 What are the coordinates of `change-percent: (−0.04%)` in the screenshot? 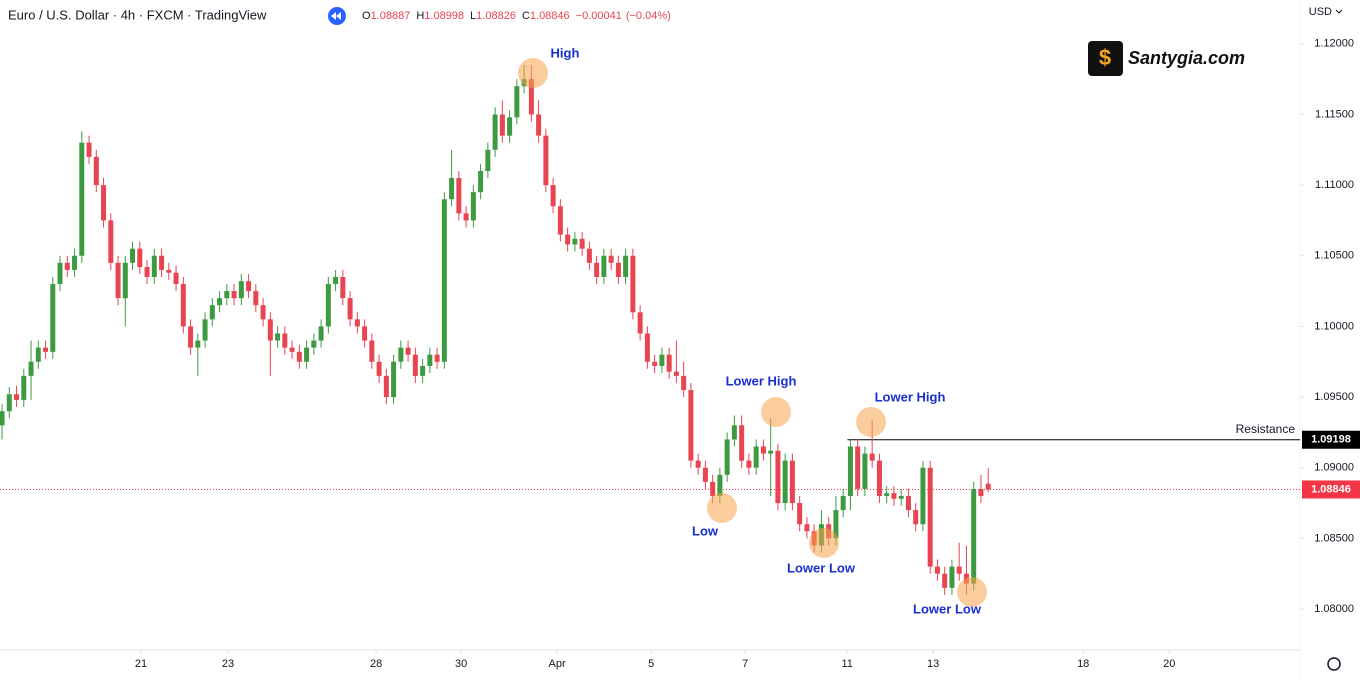 It's located at (648, 16).